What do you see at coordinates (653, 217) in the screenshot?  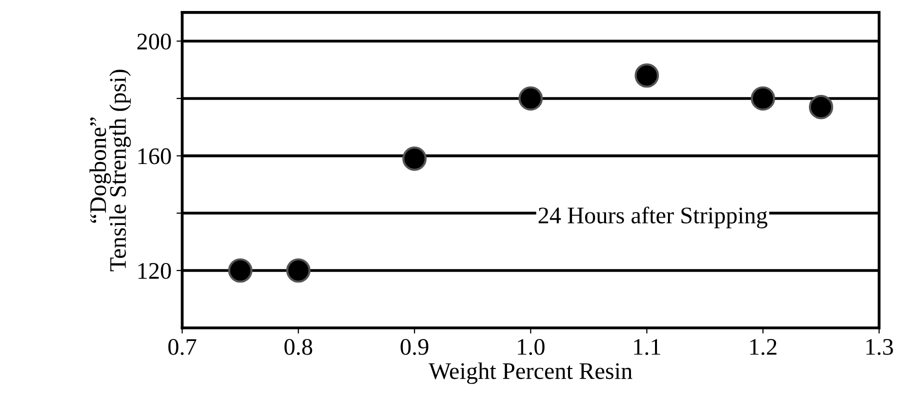 I see `annotation: 24 Hours after Stripping` at bounding box center [653, 217].